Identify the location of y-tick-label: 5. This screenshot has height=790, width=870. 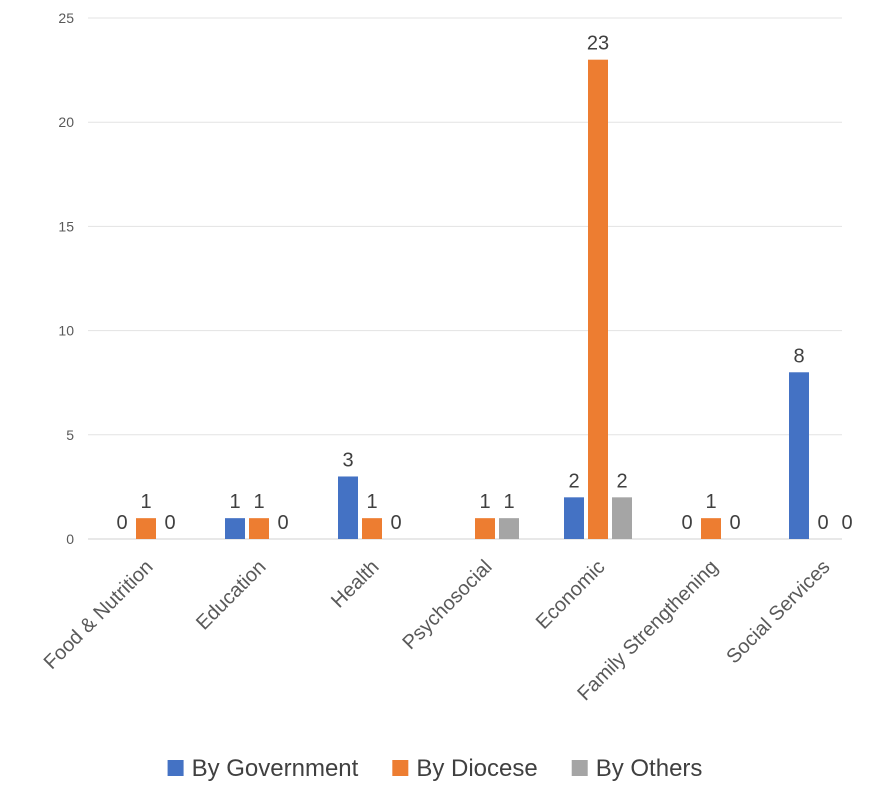
(70, 435).